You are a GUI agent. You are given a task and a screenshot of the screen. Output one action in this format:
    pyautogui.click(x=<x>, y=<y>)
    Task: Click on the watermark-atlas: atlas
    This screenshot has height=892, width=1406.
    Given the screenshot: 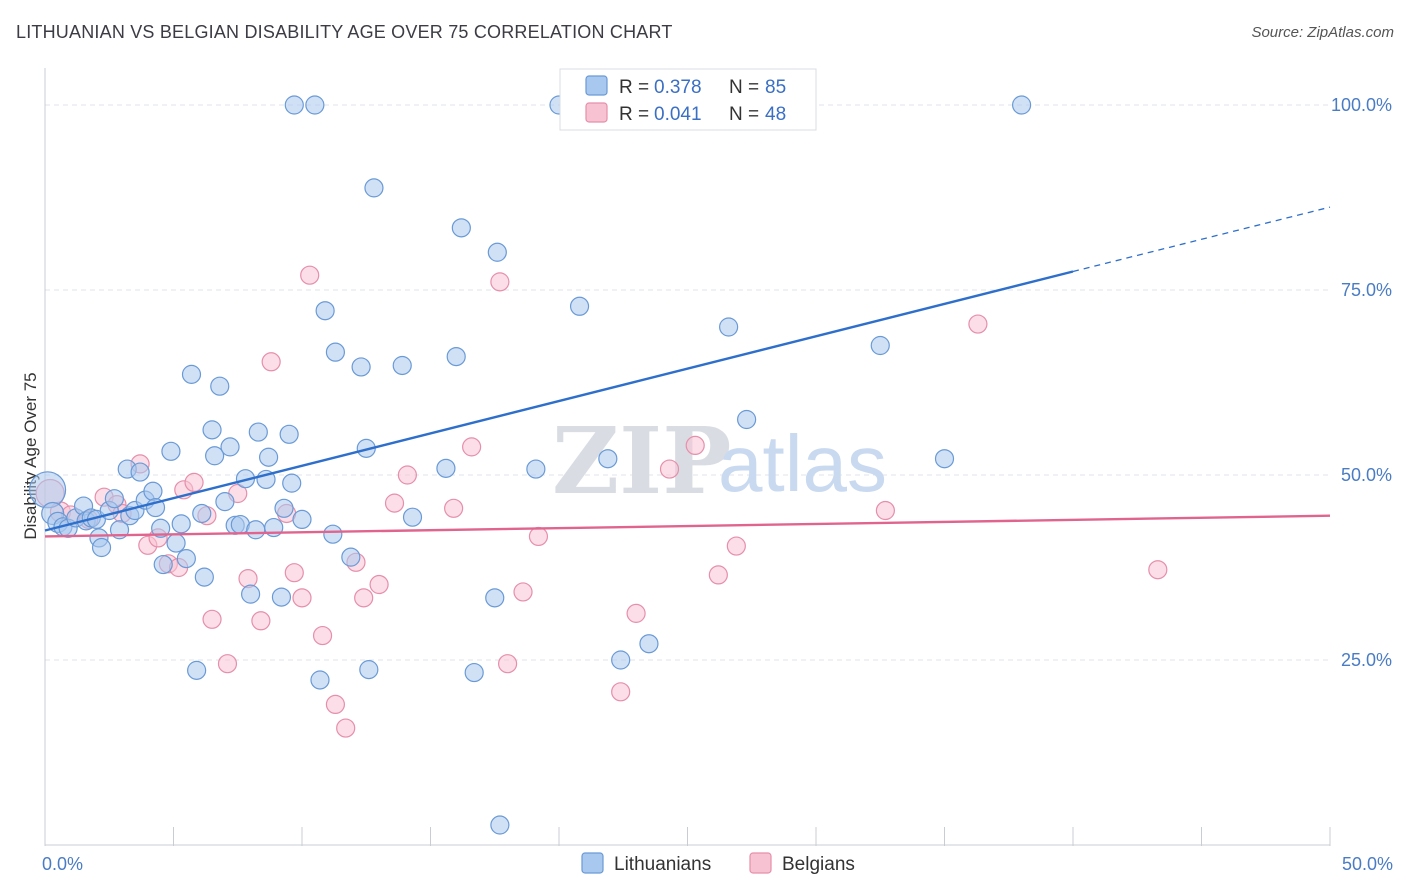 What is the action you would take?
    pyautogui.click(x=802, y=463)
    